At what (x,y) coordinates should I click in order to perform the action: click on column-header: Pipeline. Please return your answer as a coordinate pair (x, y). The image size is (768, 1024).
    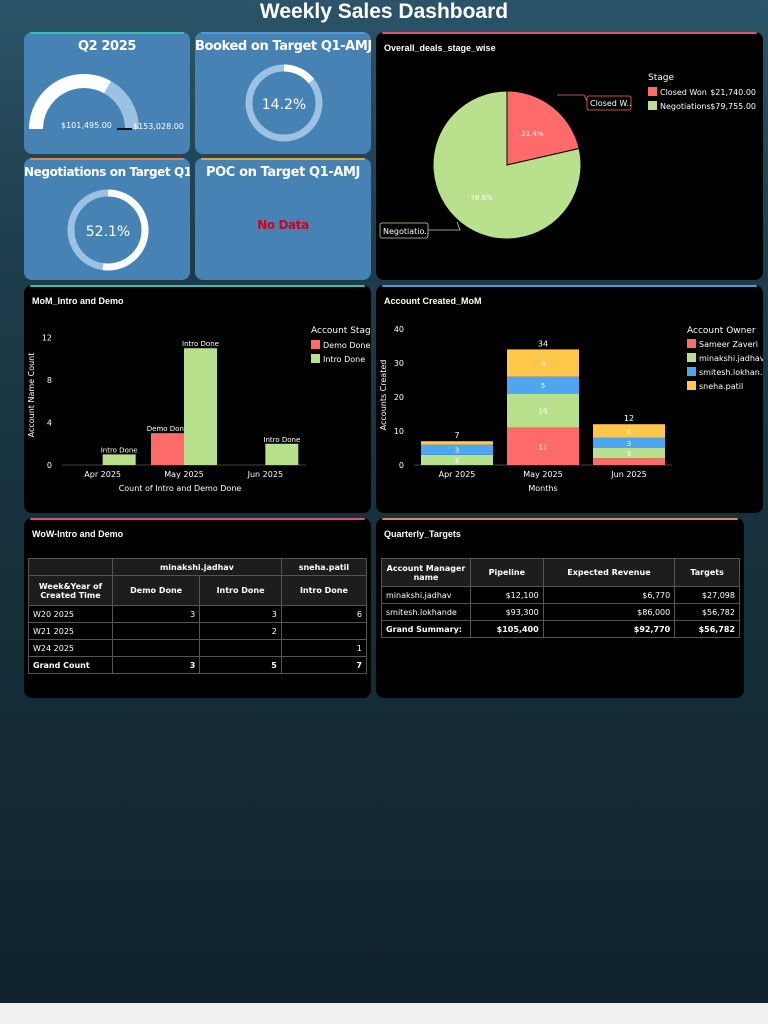
    Looking at the image, I should click on (507, 572).